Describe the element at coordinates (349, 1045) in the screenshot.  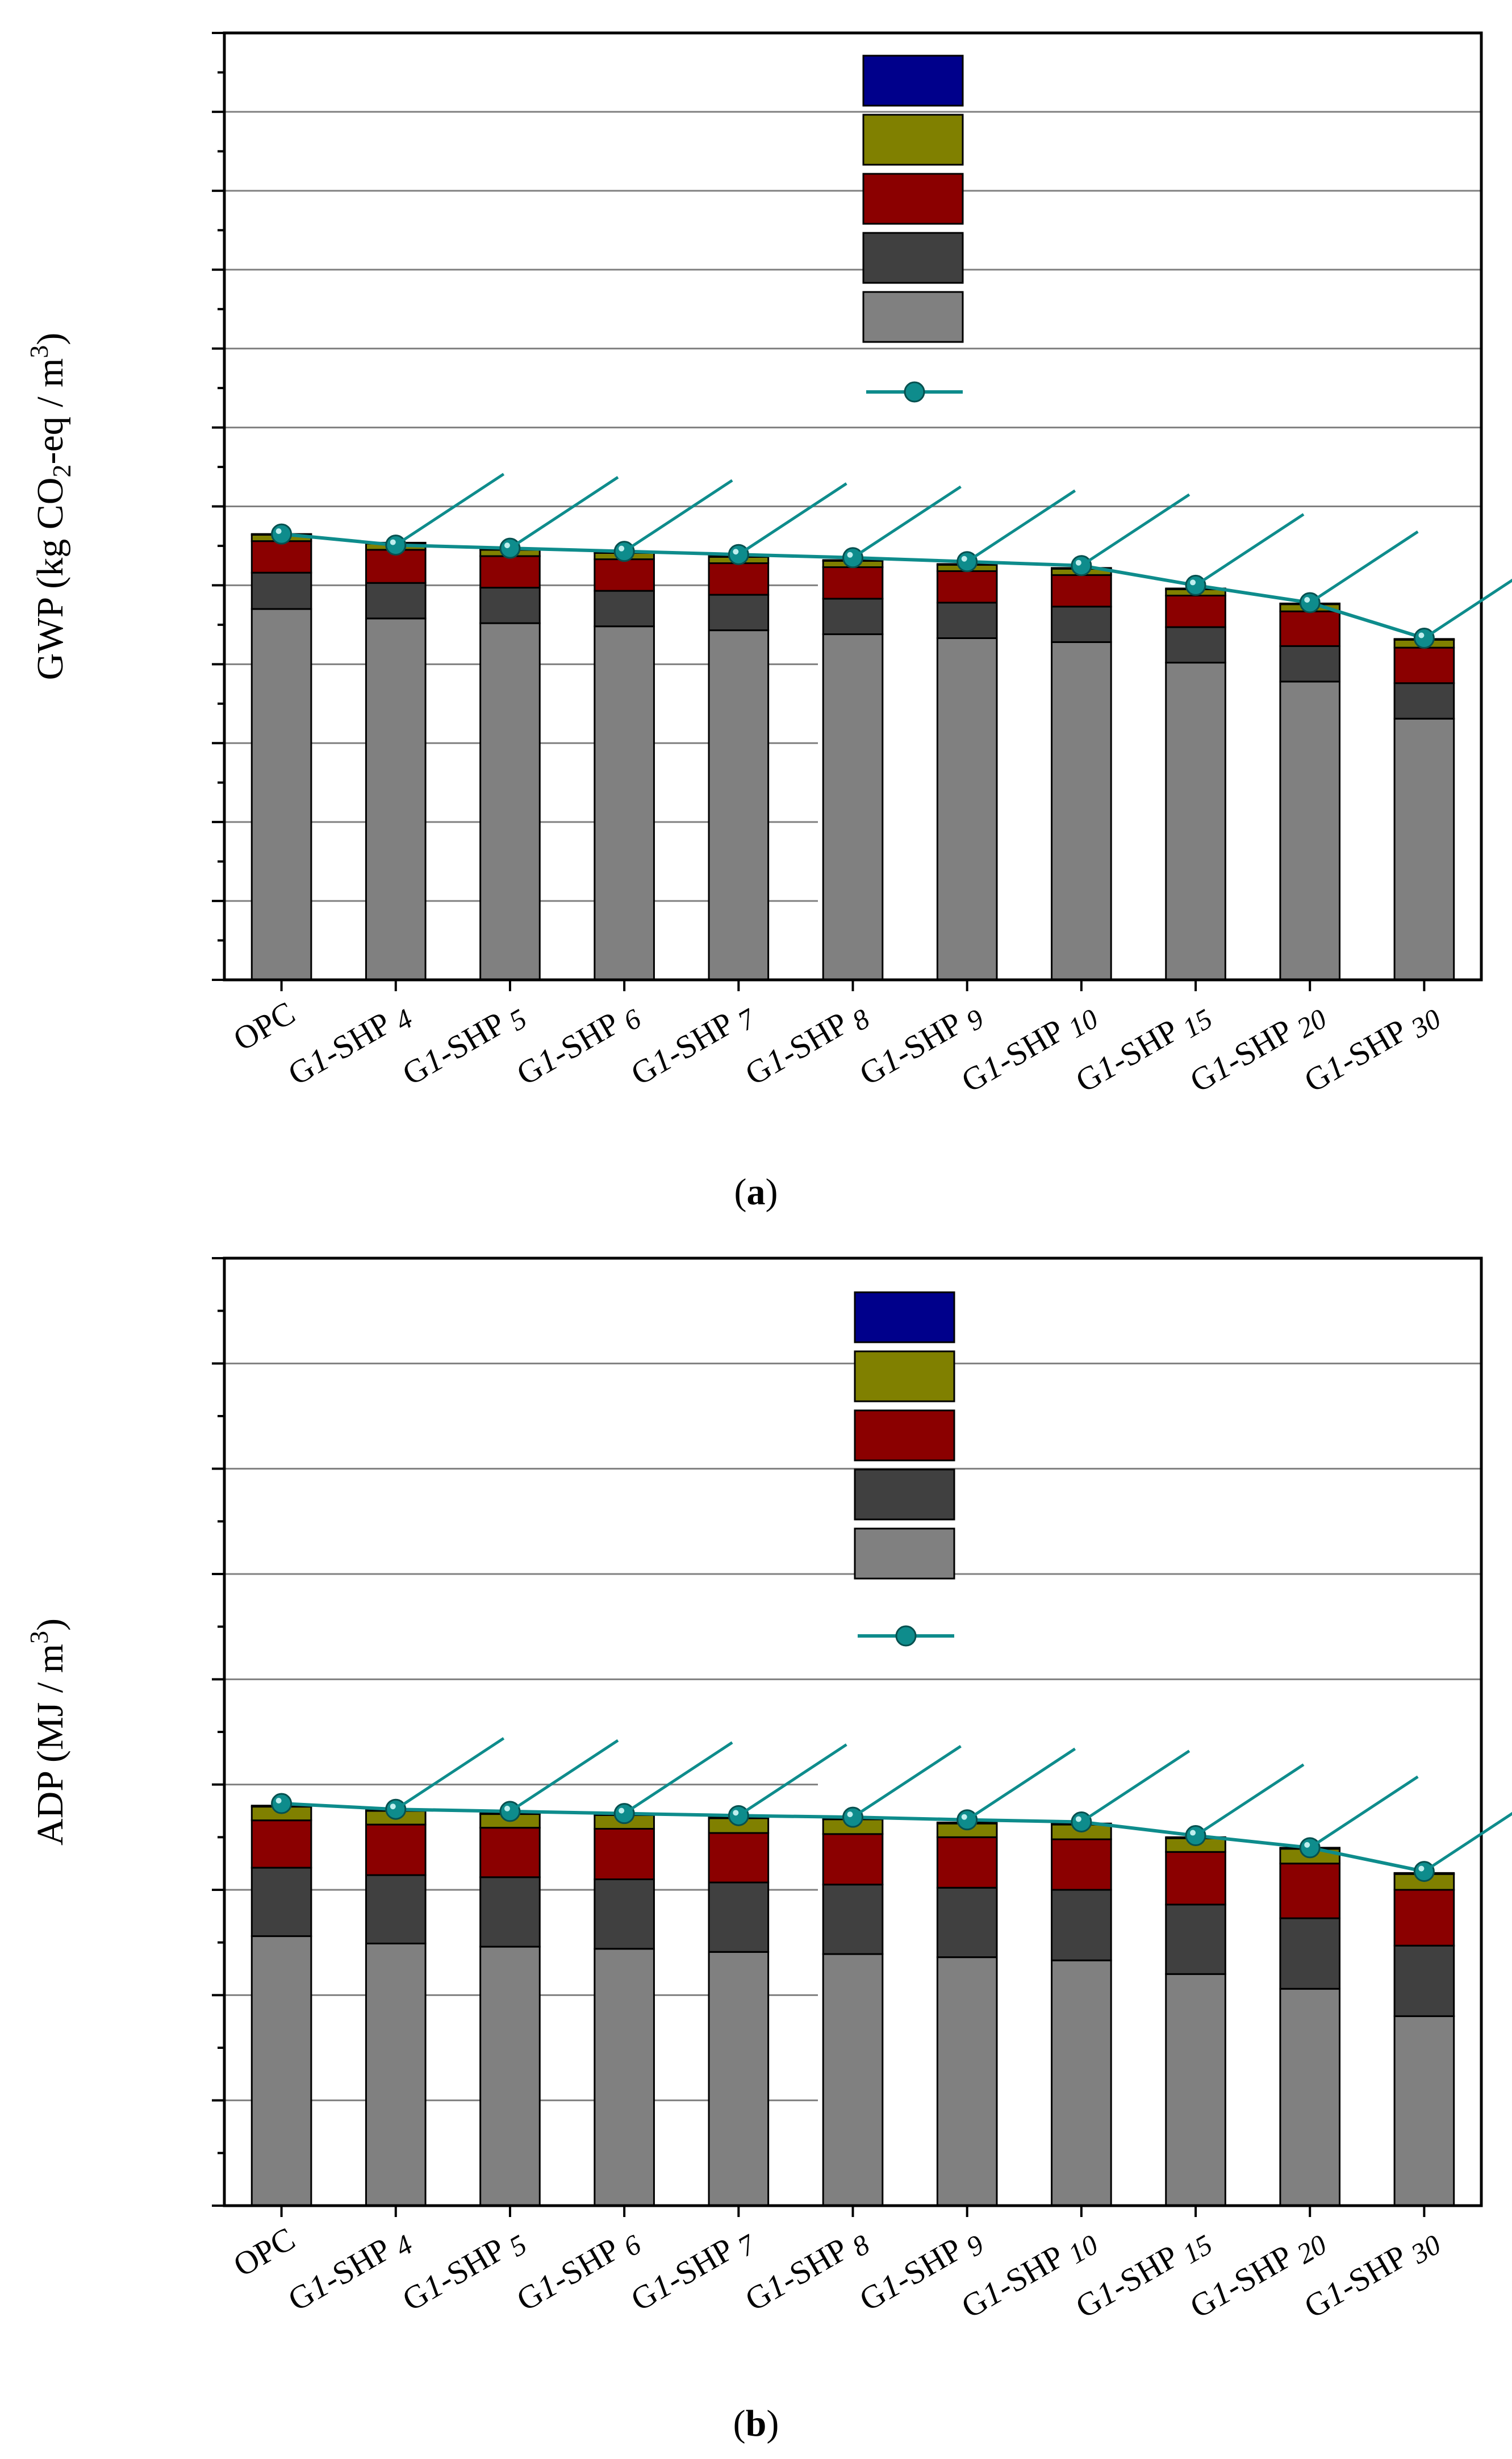
I see `x-tick-label: G1-SHP 4` at that location.